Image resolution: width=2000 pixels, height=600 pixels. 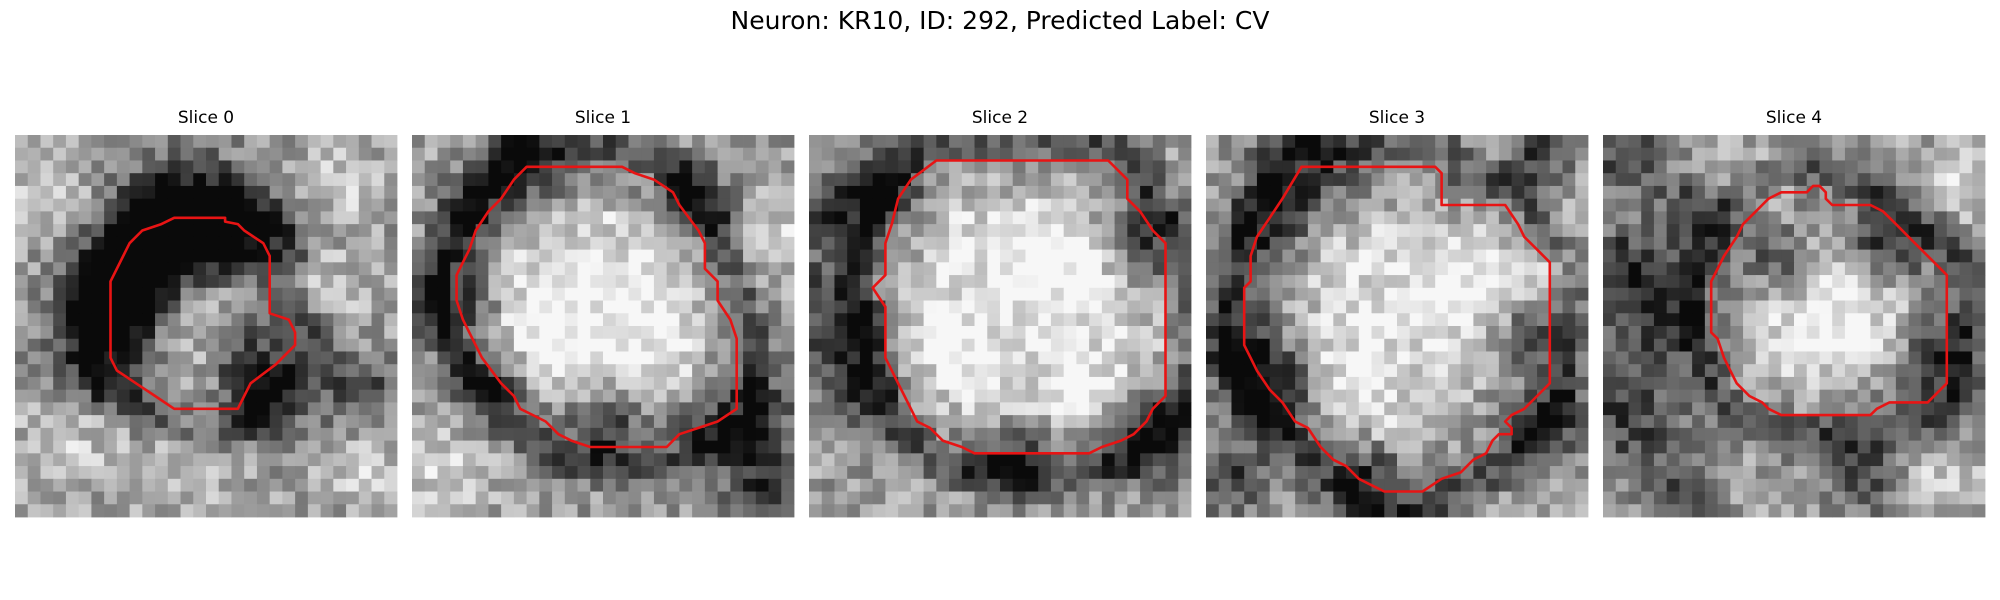 I want to click on panel-title-slice-2: Slice 2, so click(x=1000, y=118).